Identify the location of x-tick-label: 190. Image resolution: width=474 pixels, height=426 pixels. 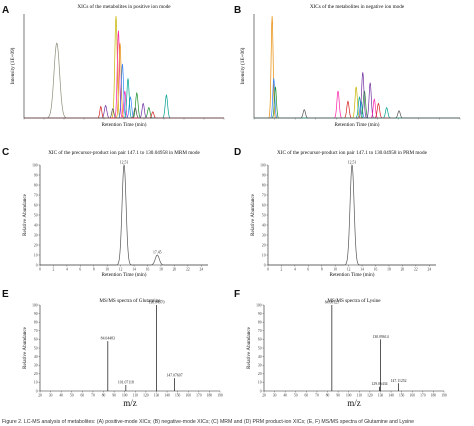
(444, 396).